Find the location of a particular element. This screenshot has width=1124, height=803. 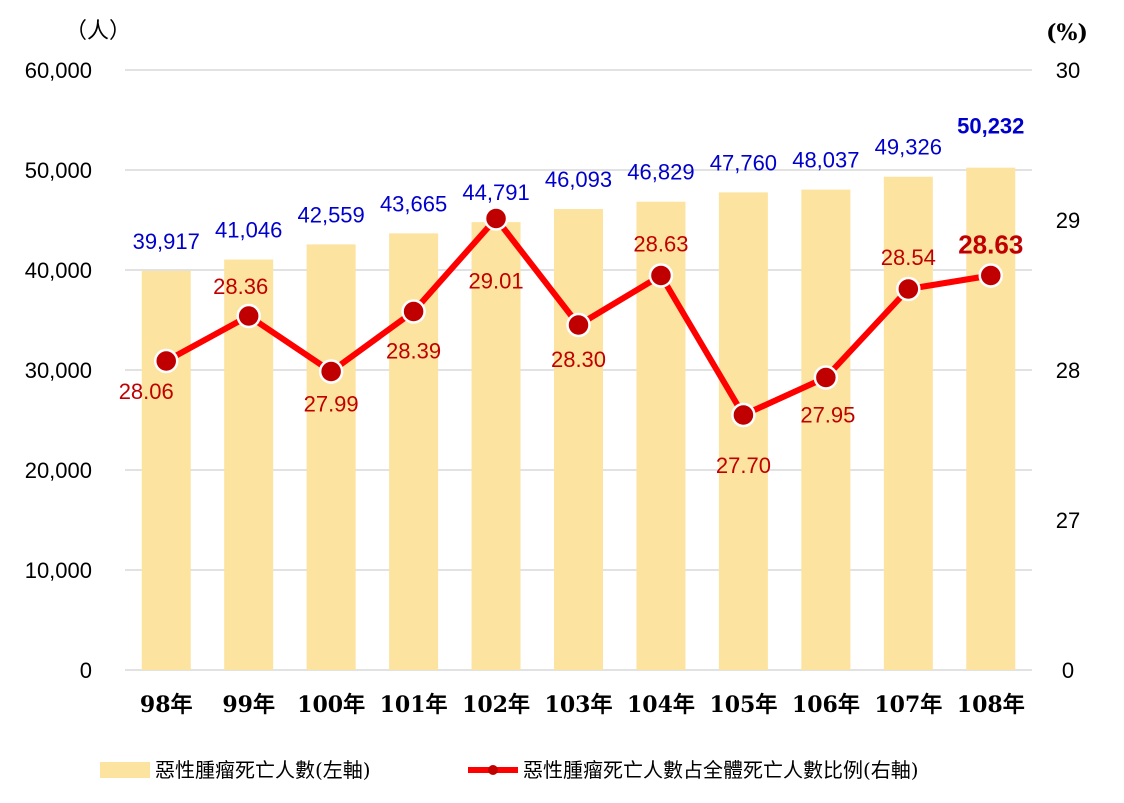

legend-swatch-bar is located at coordinates (125, 770).